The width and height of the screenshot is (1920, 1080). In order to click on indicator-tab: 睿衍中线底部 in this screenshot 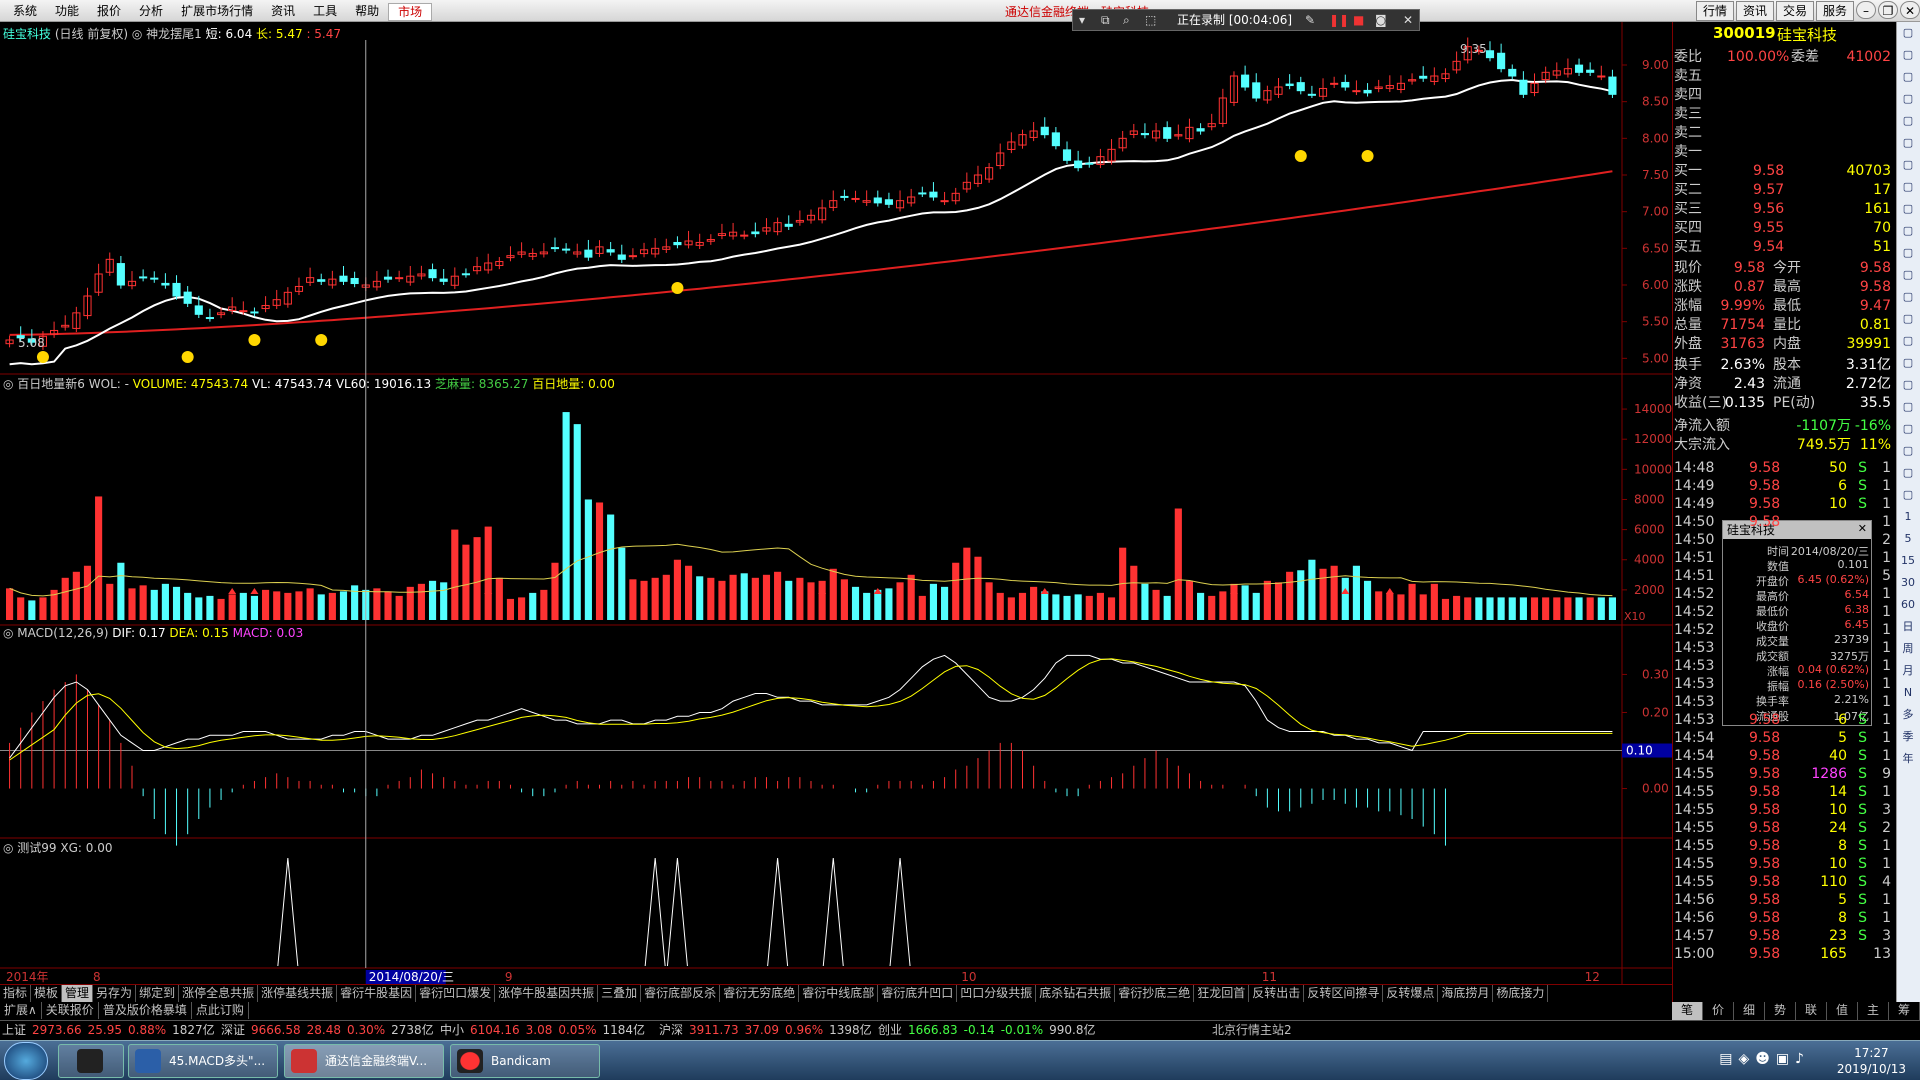, I will do `click(839, 993)`.